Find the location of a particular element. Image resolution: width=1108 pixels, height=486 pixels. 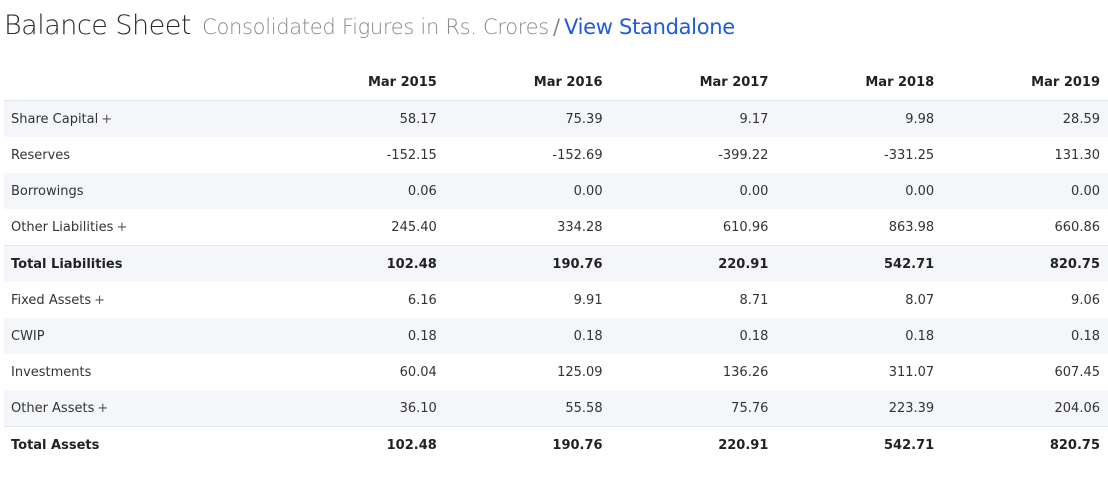

header-cell-label is located at coordinates (141, 82).